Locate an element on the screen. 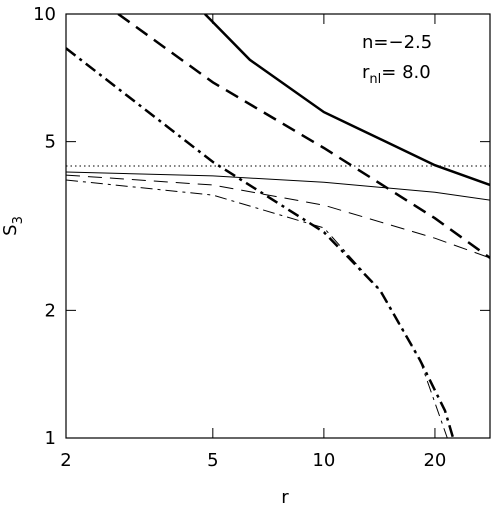 Image resolution: width=495 pixels, height=517 pixels. annotation: n=−2.5 is located at coordinates (397, 42).